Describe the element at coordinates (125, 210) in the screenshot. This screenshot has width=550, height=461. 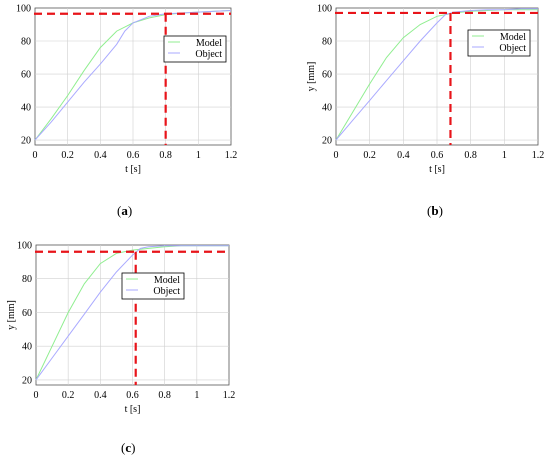
I see `panel-label-a: (a)` at that location.